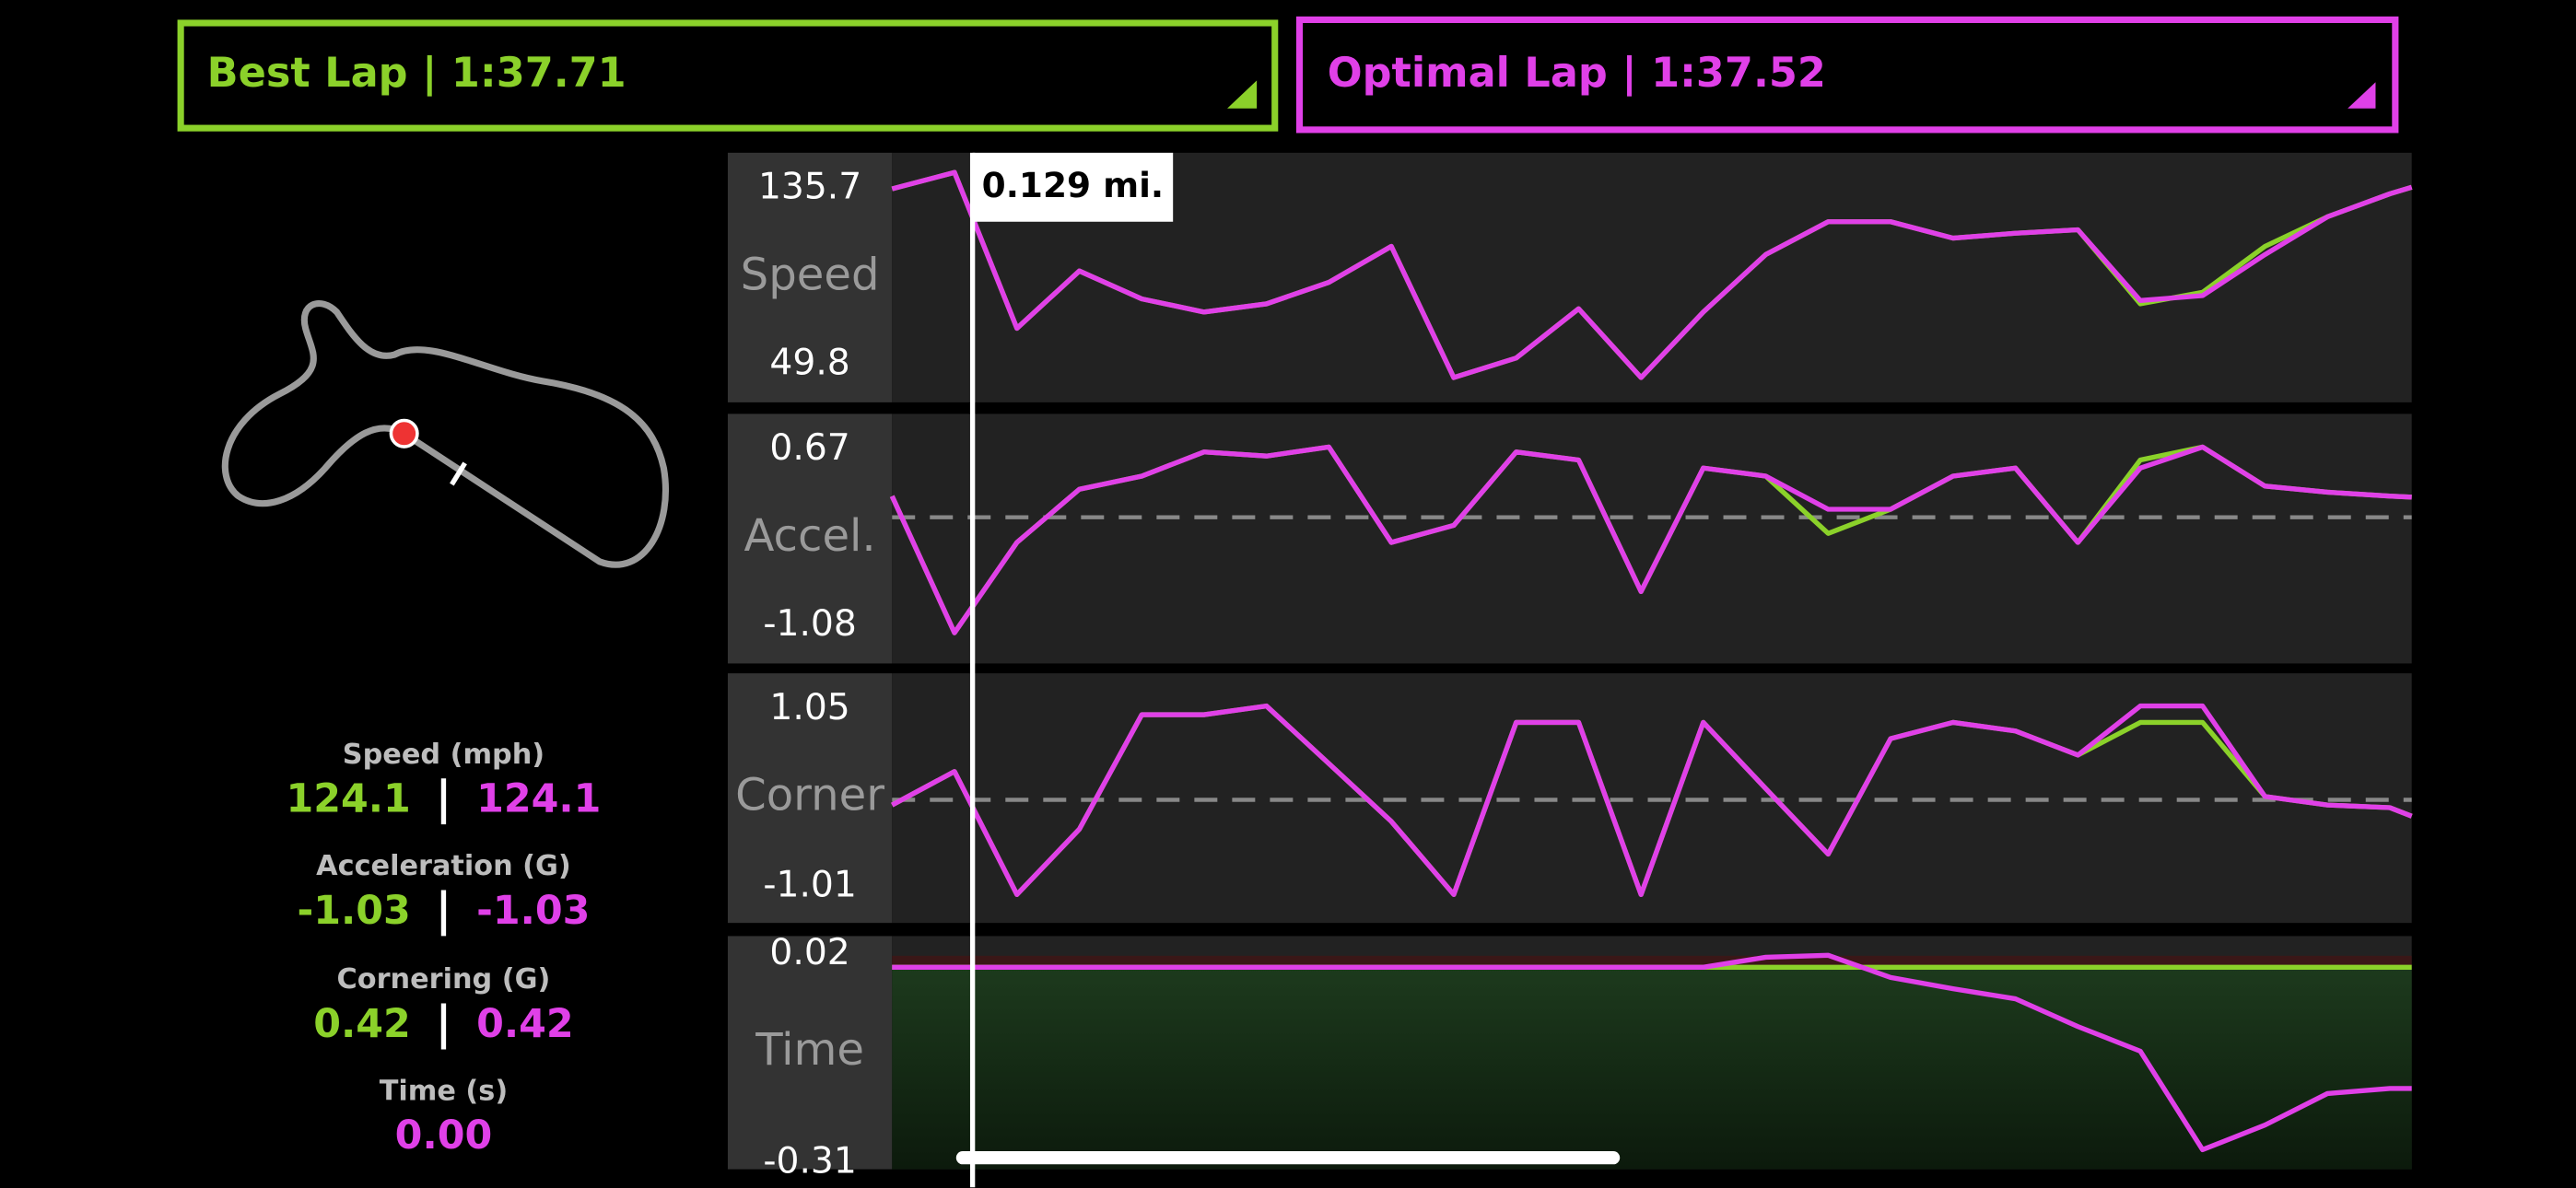 The height and width of the screenshot is (1188, 2576). What do you see at coordinates (416, 73) in the screenshot?
I see `best-lap-label: Best Lap | 1:37.71` at bounding box center [416, 73].